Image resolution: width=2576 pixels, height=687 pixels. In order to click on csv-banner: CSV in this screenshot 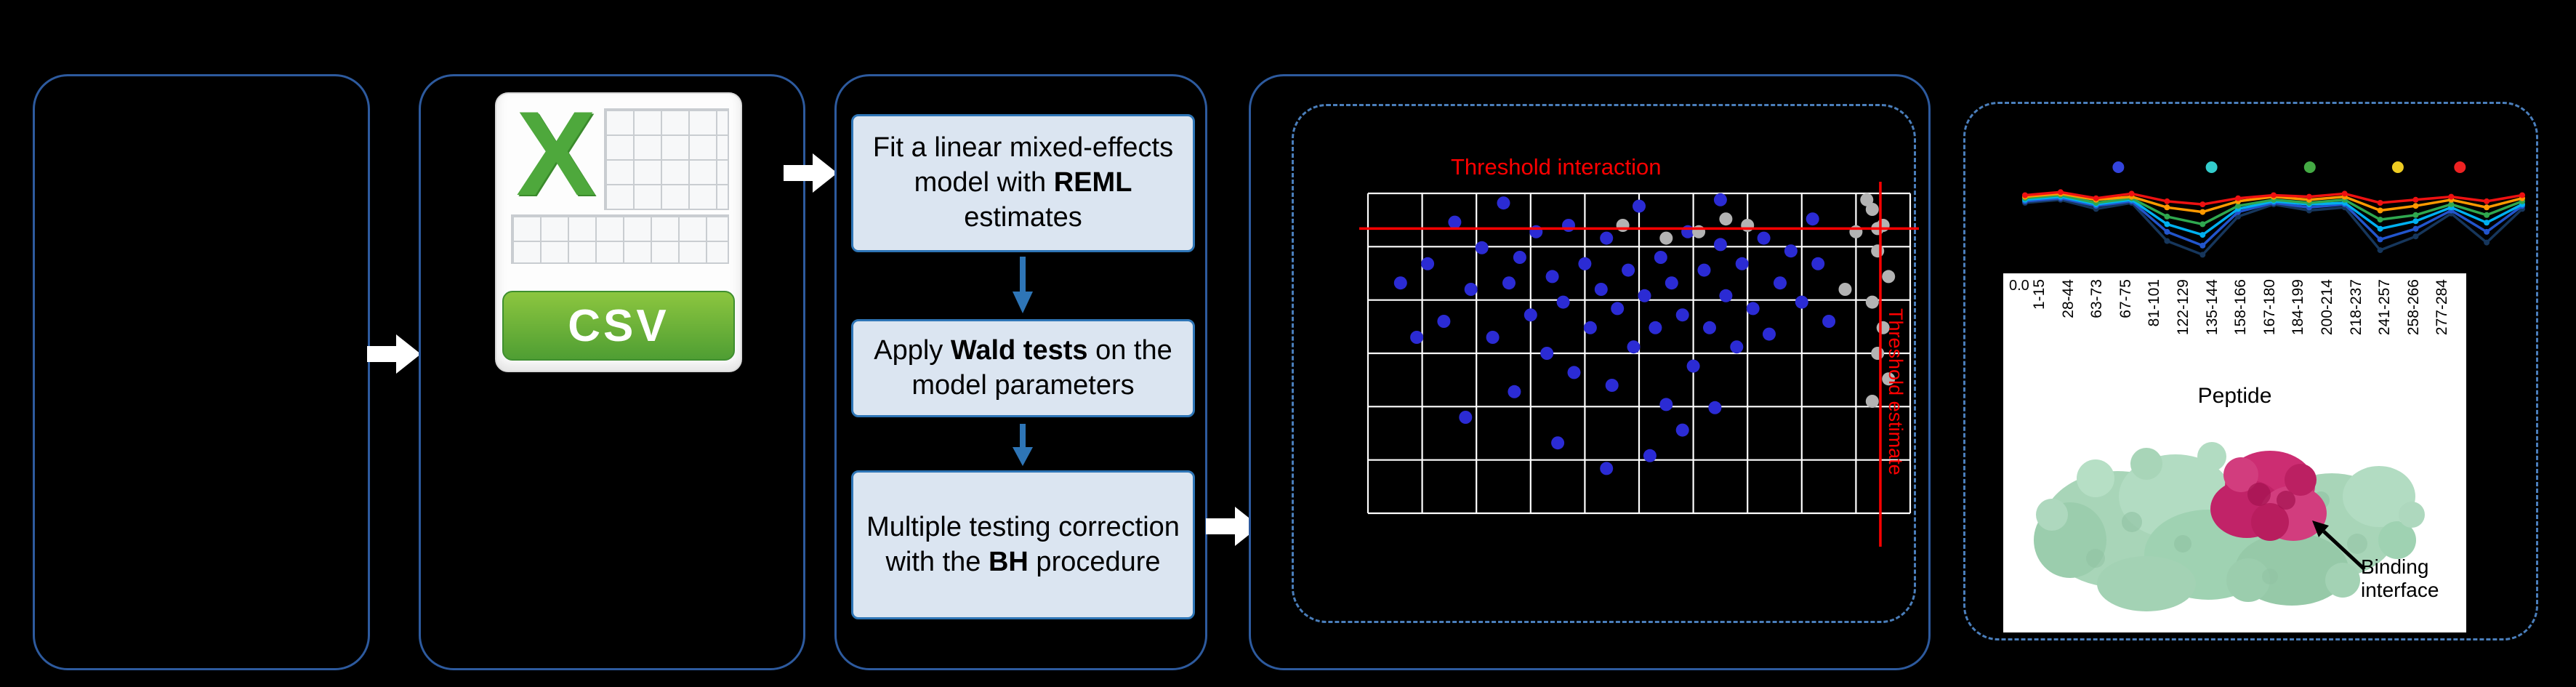, I will do `click(618, 326)`.